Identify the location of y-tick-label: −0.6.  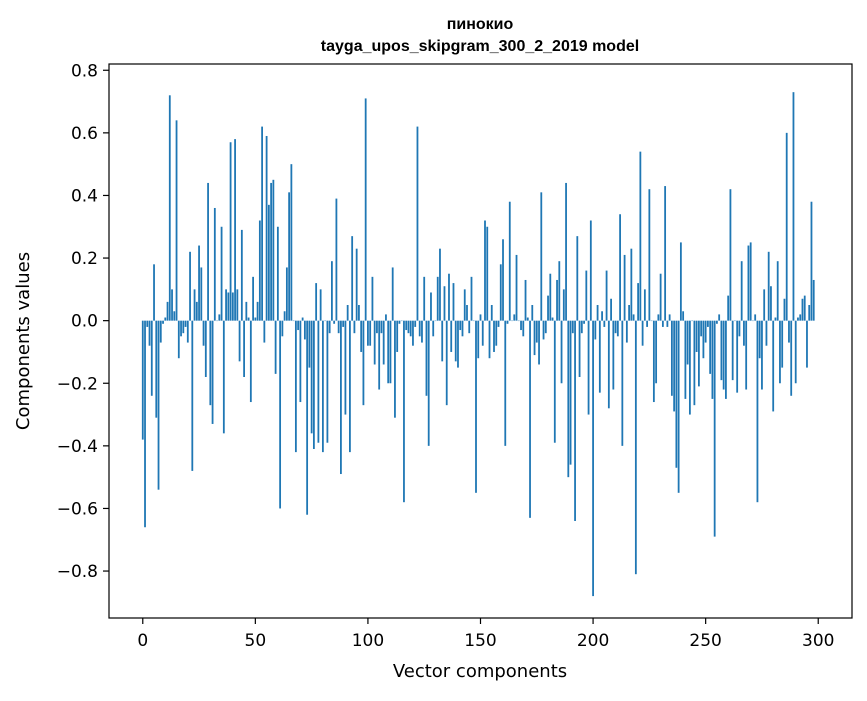
(77, 509).